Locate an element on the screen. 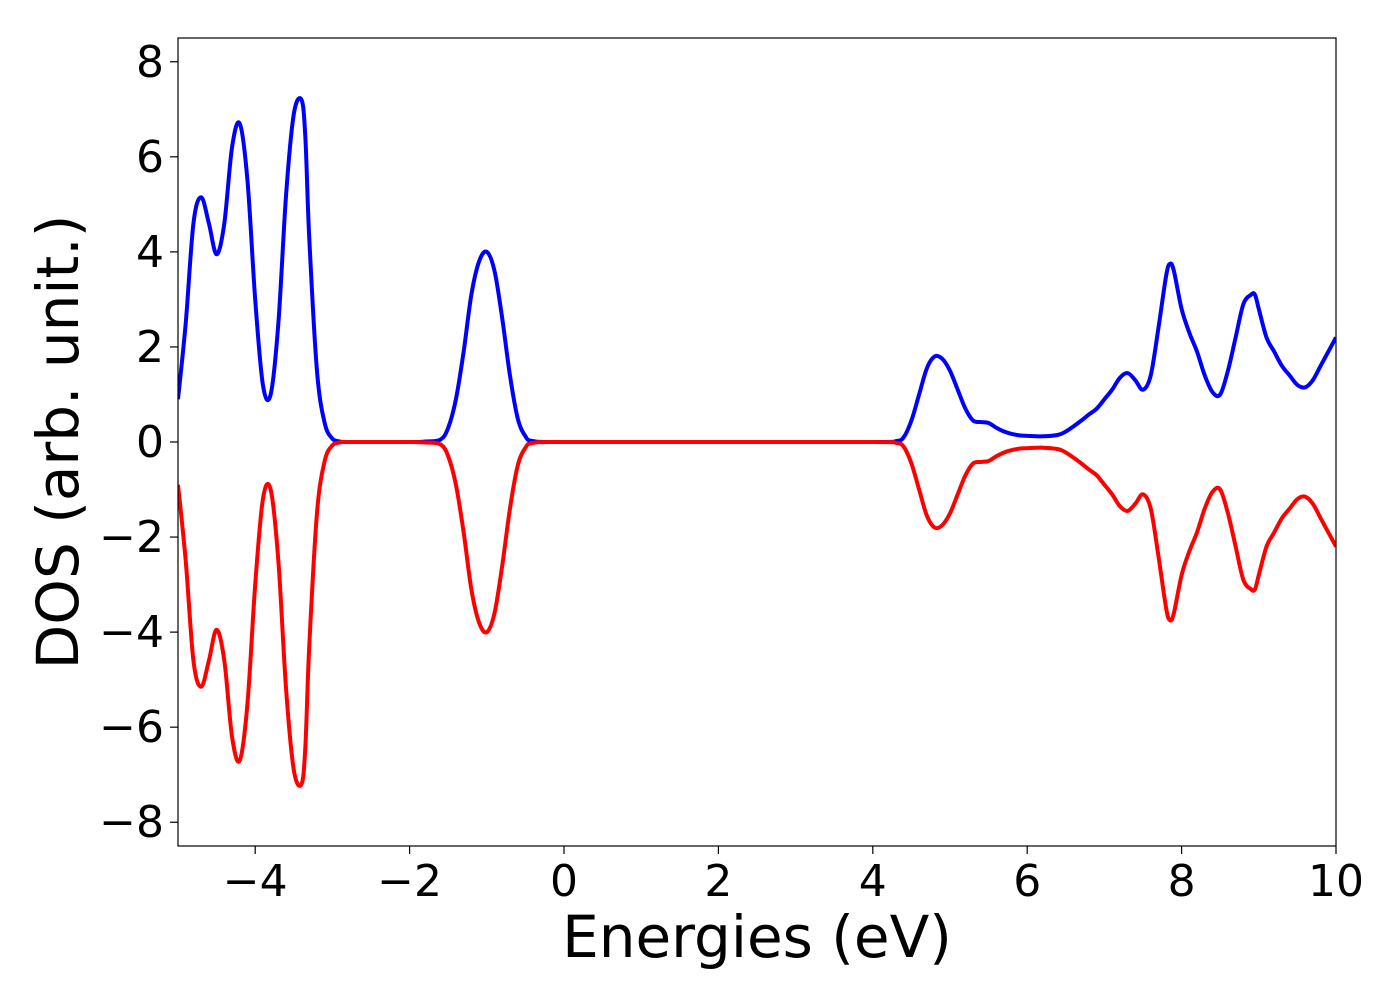  y-tick-label: −2 is located at coordinates (131, 537).